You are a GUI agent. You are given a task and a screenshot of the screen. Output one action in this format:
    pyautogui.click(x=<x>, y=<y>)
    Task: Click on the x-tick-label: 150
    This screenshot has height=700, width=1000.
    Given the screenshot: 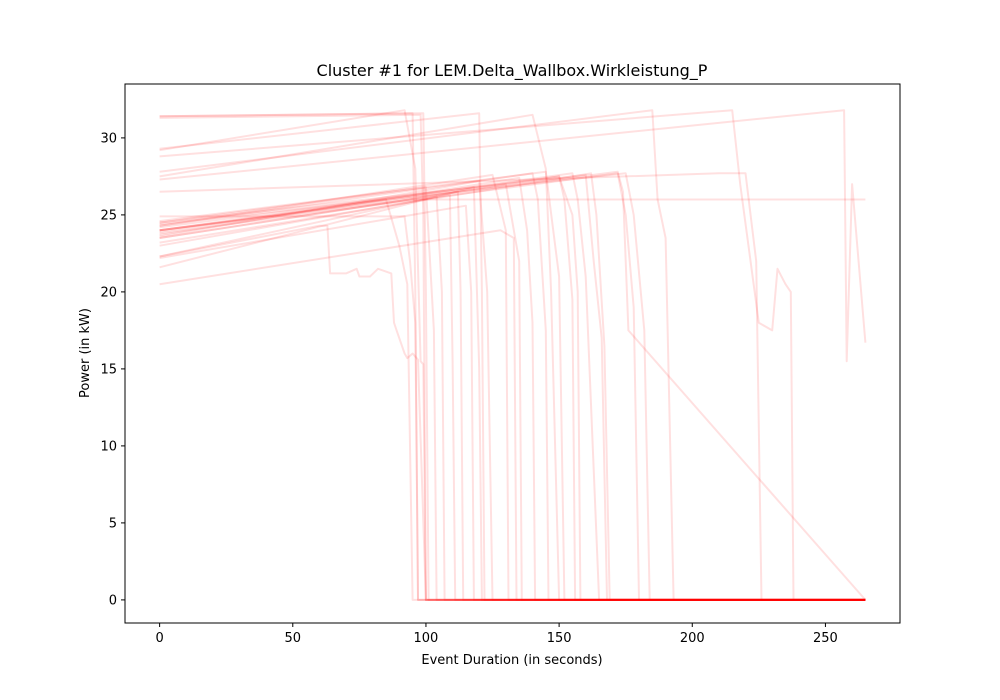 What is the action you would take?
    pyautogui.click(x=559, y=638)
    